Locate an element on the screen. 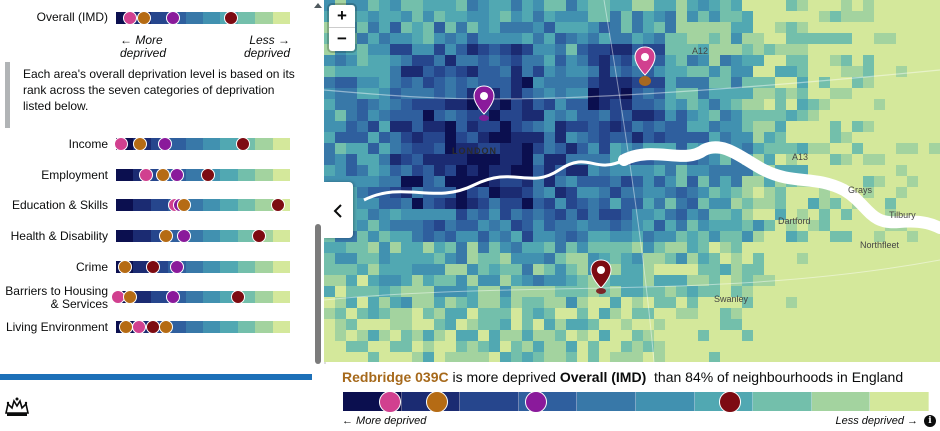 The height and width of the screenshot is (431, 940). map-pin-pink-icon is located at coordinates (645, 66).